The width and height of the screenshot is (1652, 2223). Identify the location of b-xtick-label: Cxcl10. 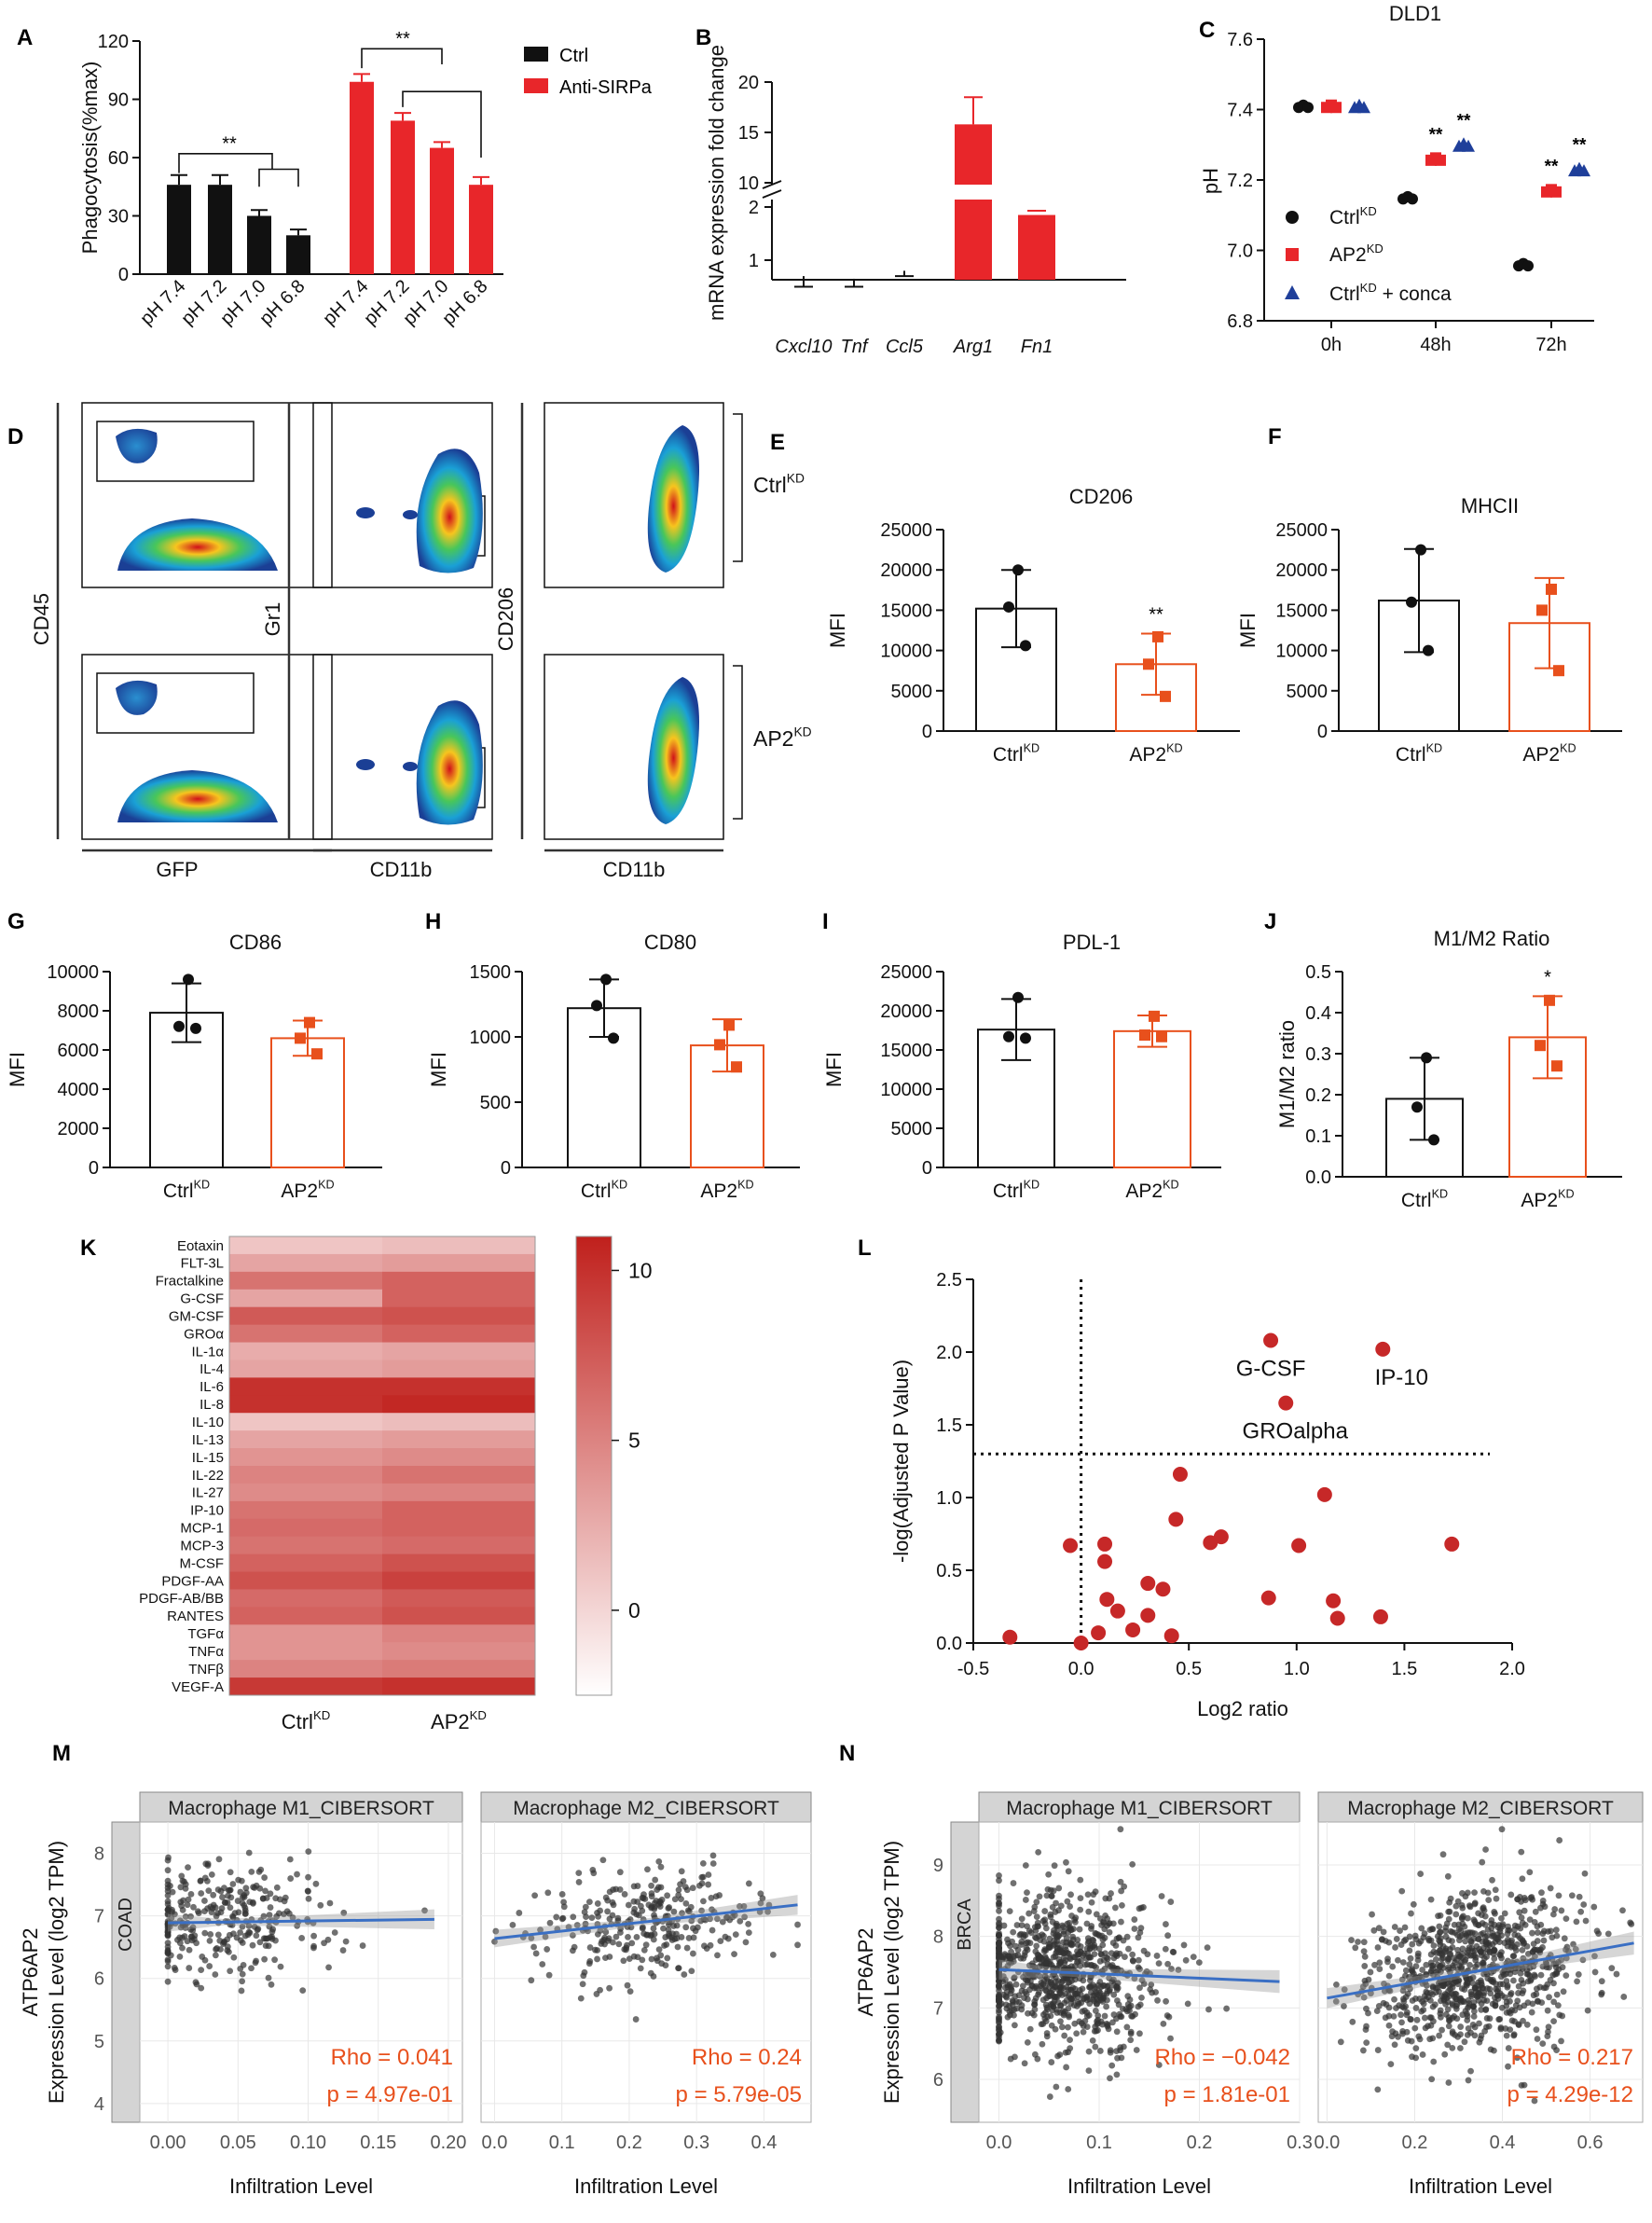
(804, 347).